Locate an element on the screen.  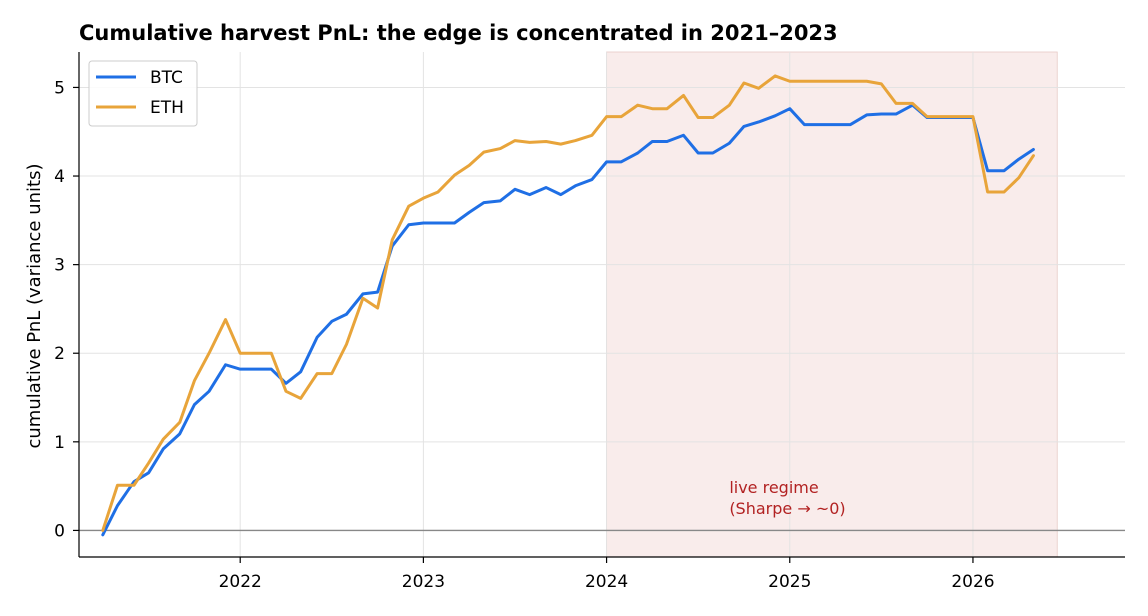
x-tick-label: 2024 is located at coordinates (606, 582).